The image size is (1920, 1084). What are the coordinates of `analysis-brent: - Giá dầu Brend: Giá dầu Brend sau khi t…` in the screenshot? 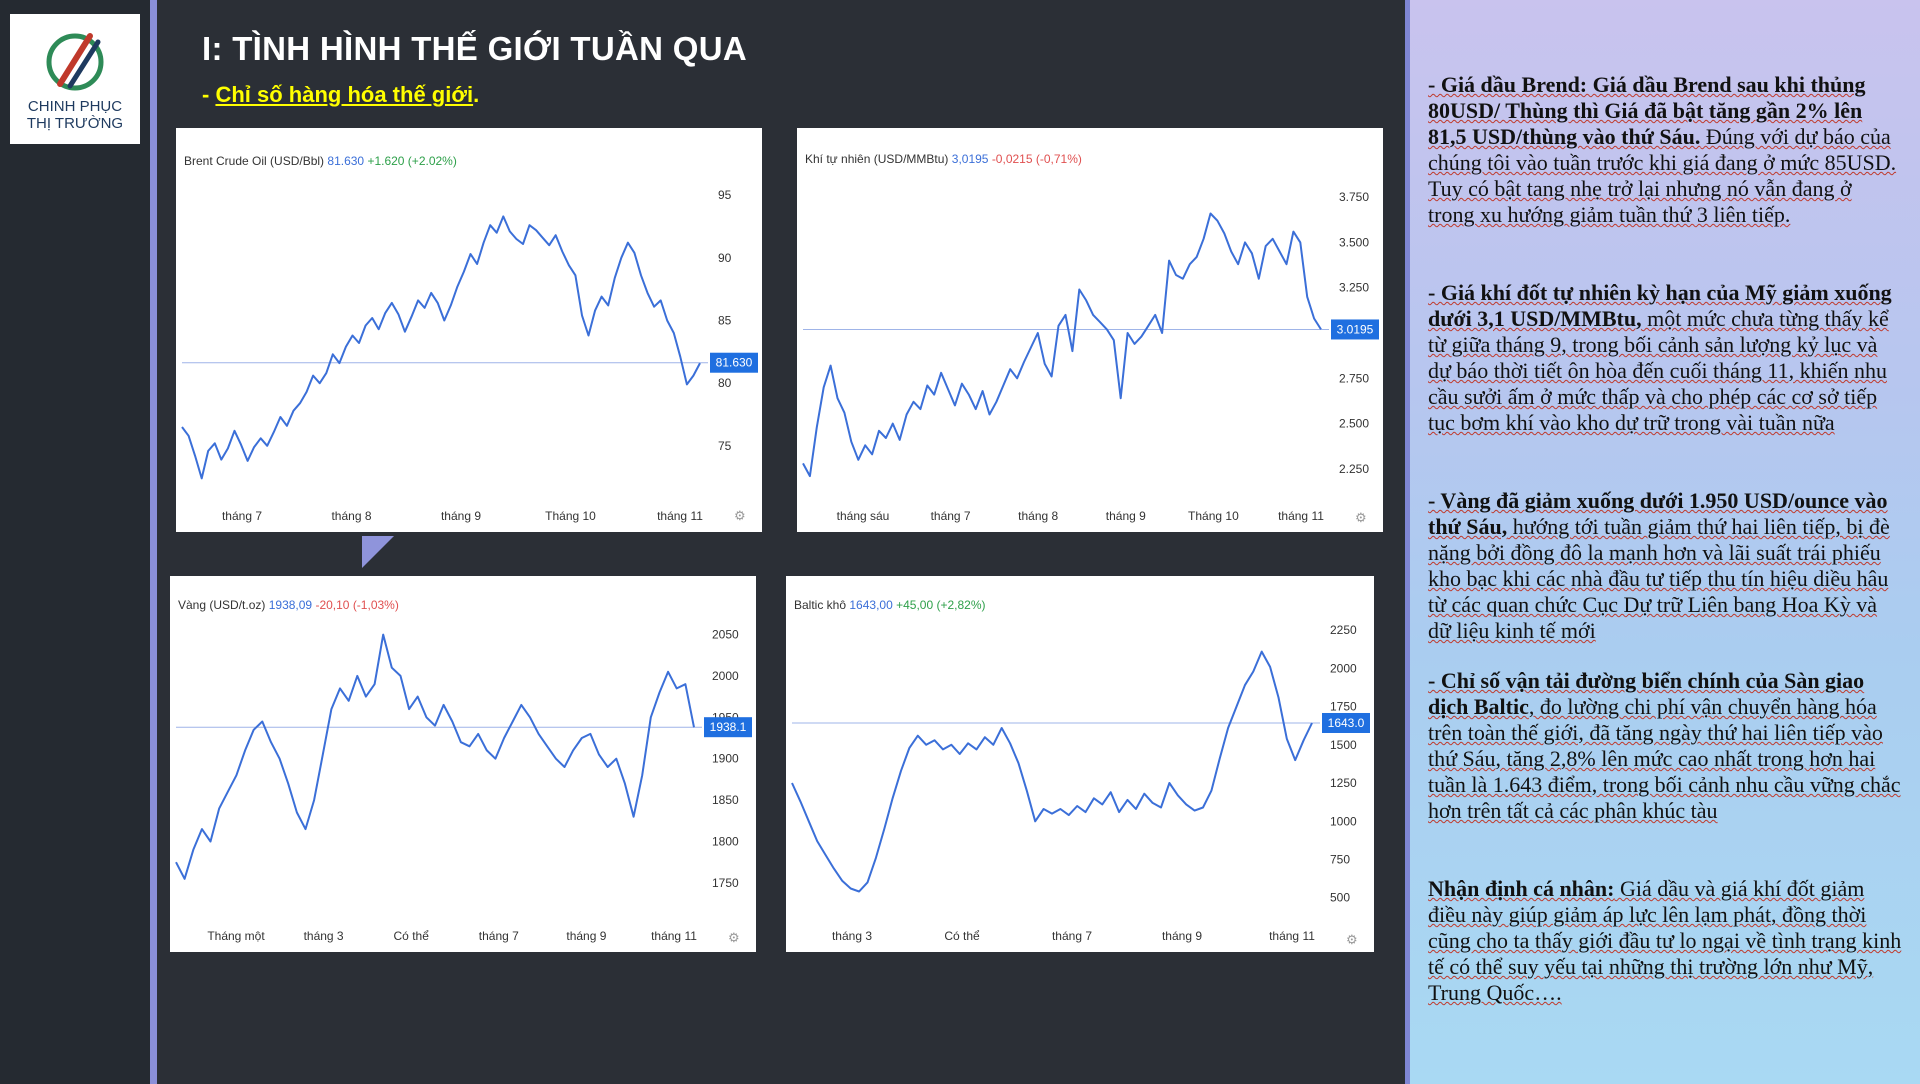 It's located at (1665, 150).